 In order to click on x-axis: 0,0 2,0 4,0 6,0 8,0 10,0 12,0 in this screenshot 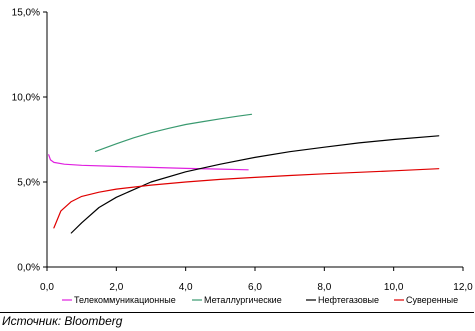, I will do `click(256, 279)`.